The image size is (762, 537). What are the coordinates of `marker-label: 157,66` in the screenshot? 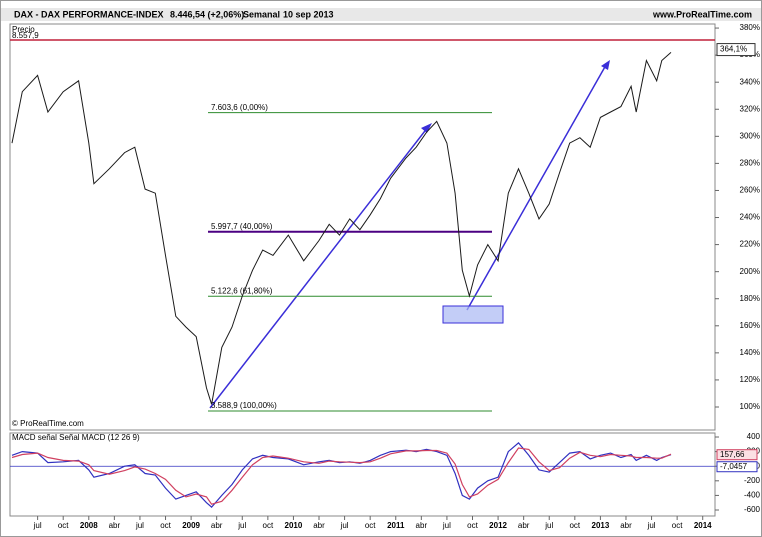 It's located at (732, 454).